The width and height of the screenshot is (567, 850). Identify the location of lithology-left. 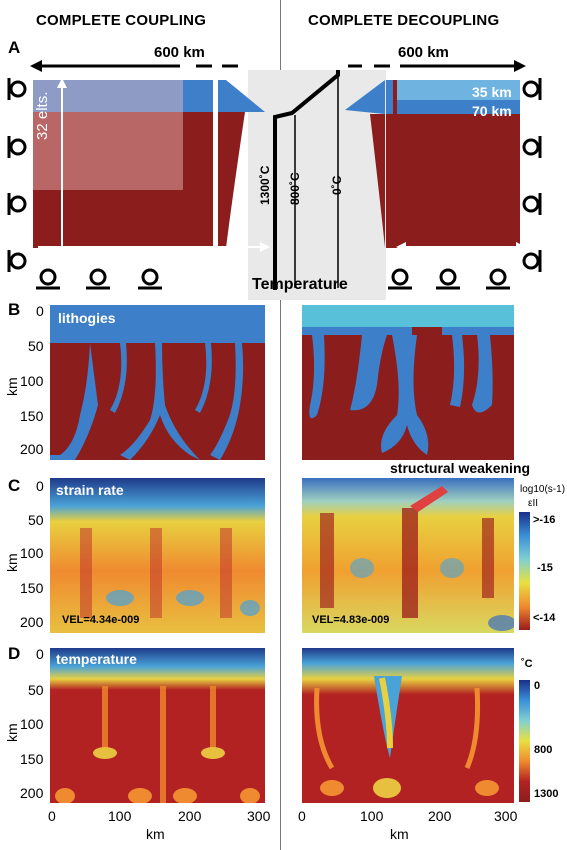
(157, 382).